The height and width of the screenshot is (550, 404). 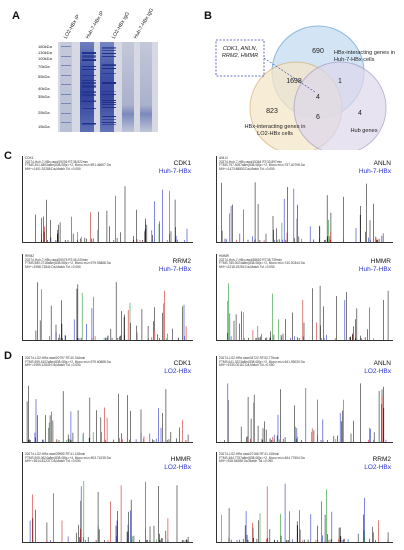 What do you see at coordinates (44, 112) in the screenshot?
I see `marker-label: 25kDa` at bounding box center [44, 112].